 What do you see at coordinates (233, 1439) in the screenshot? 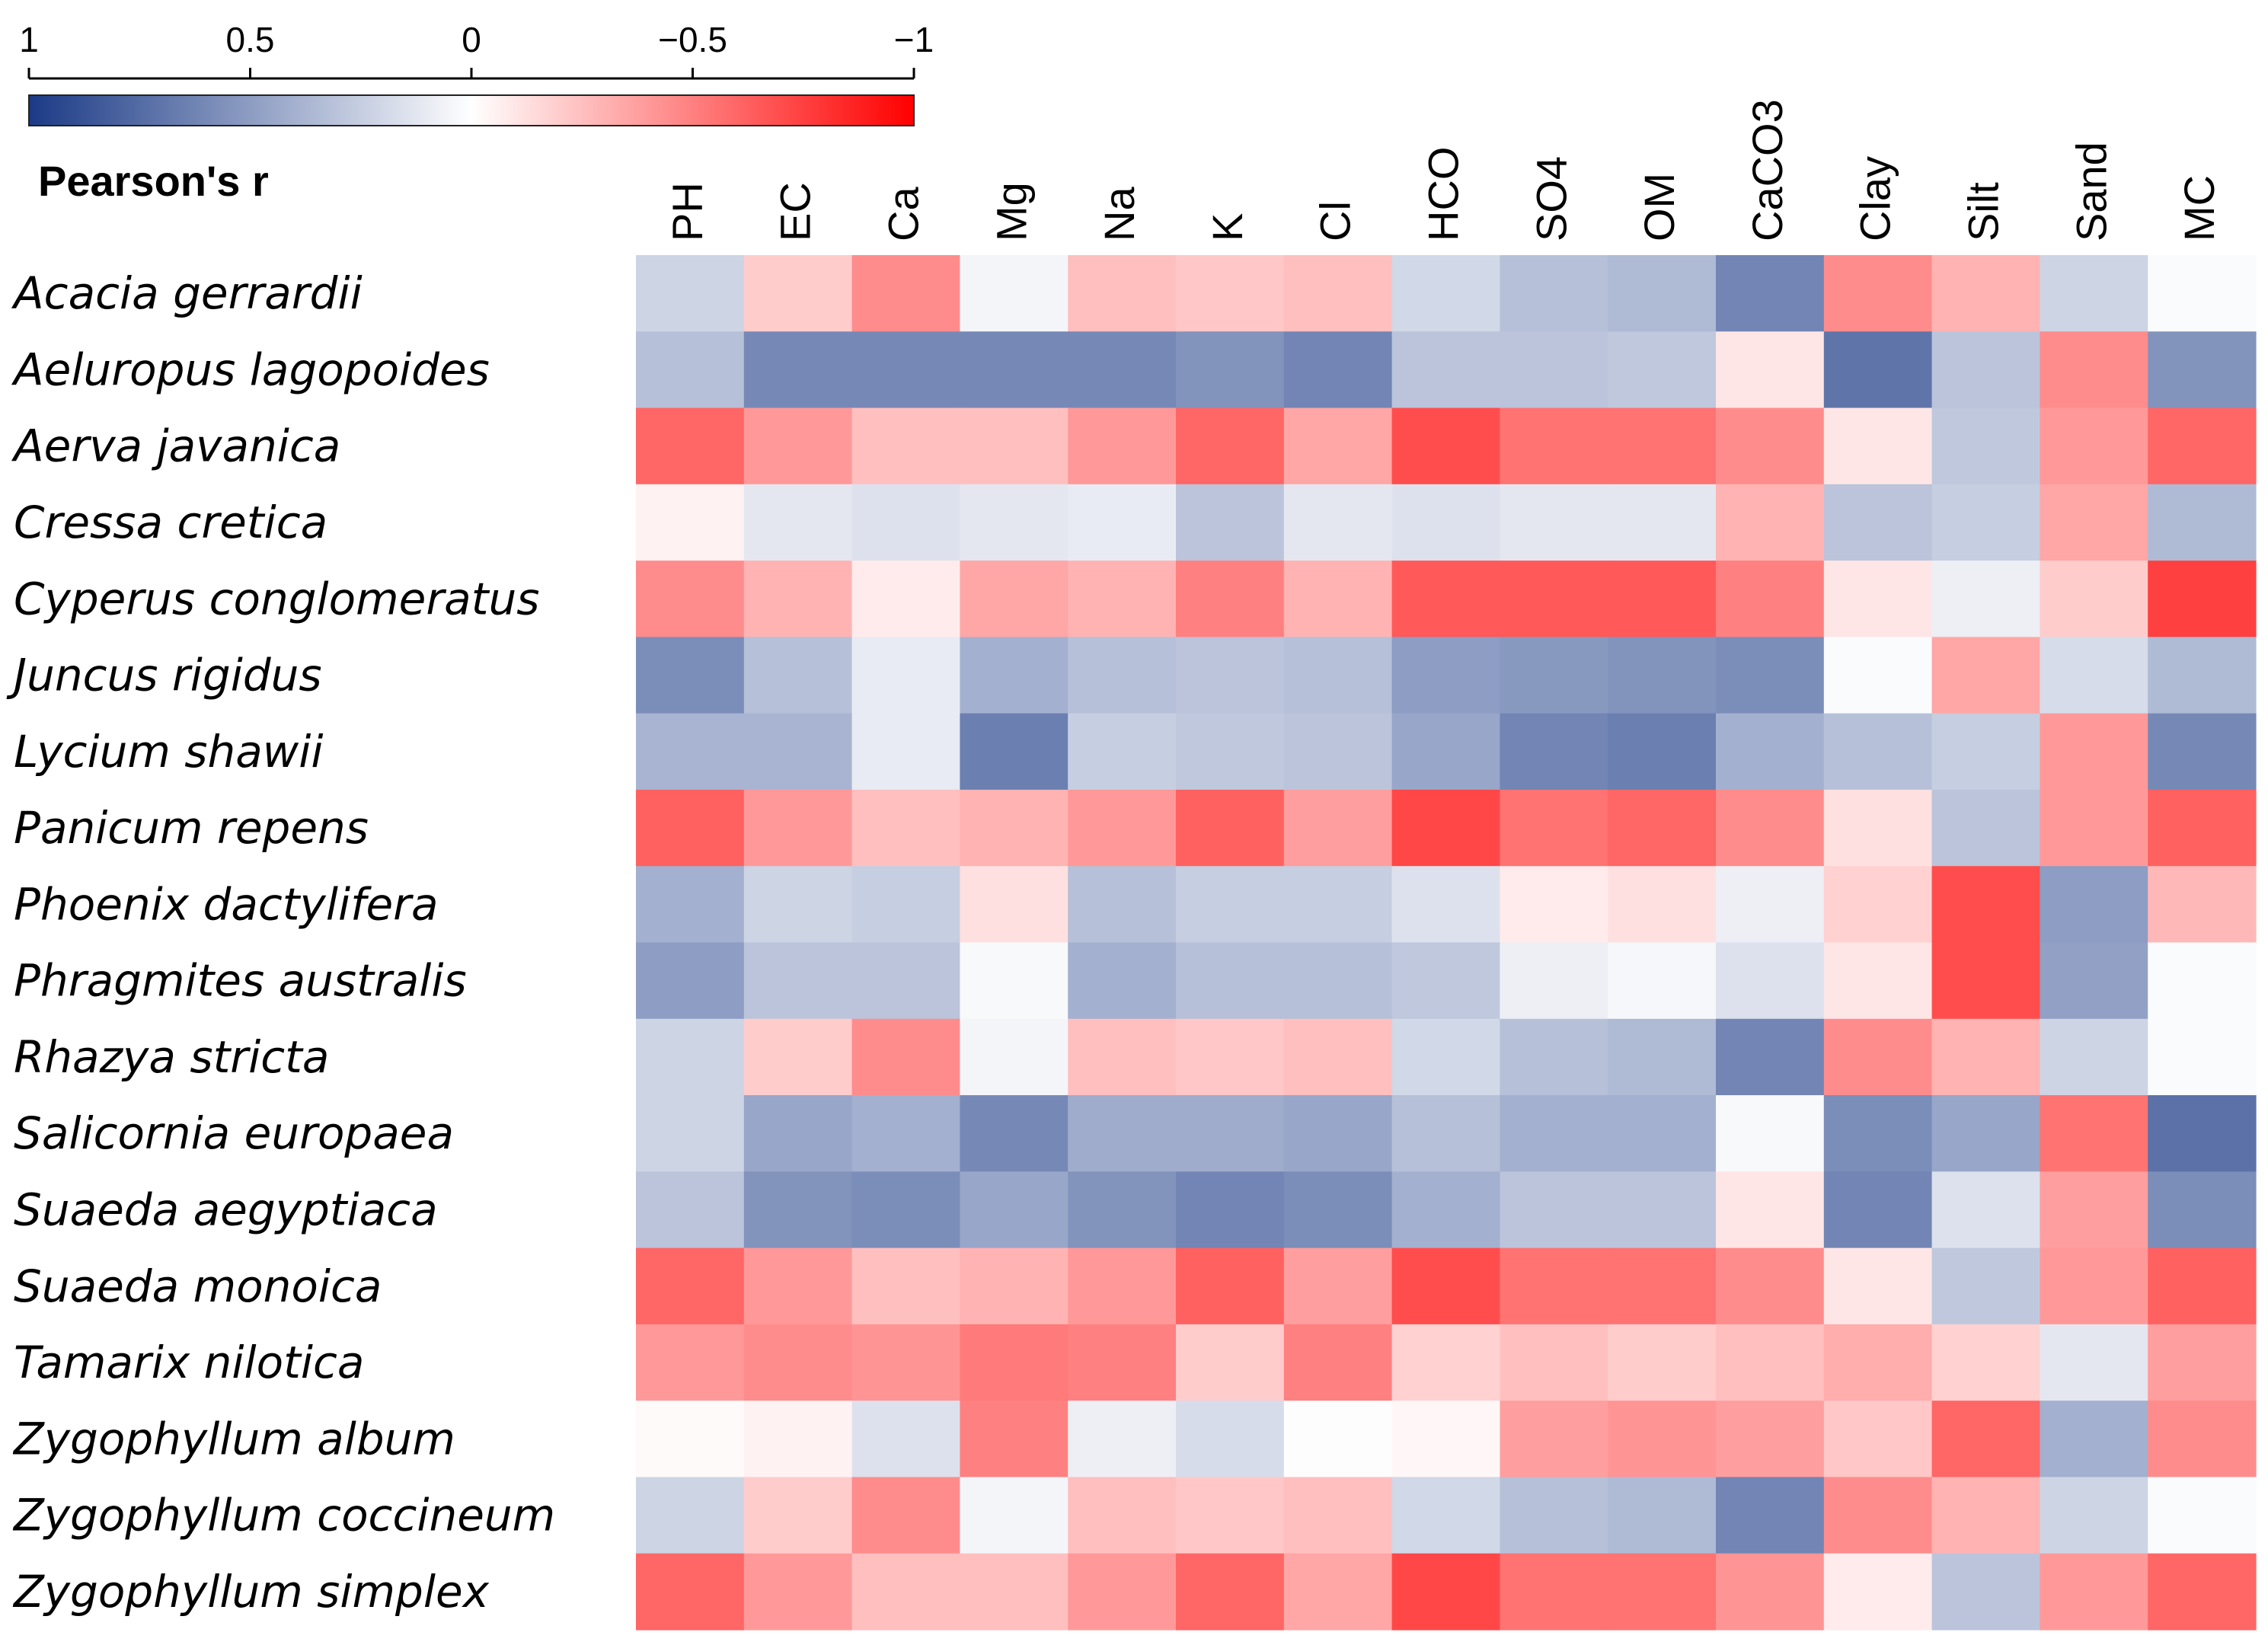
I see `row-label: Zygophyllum album` at bounding box center [233, 1439].